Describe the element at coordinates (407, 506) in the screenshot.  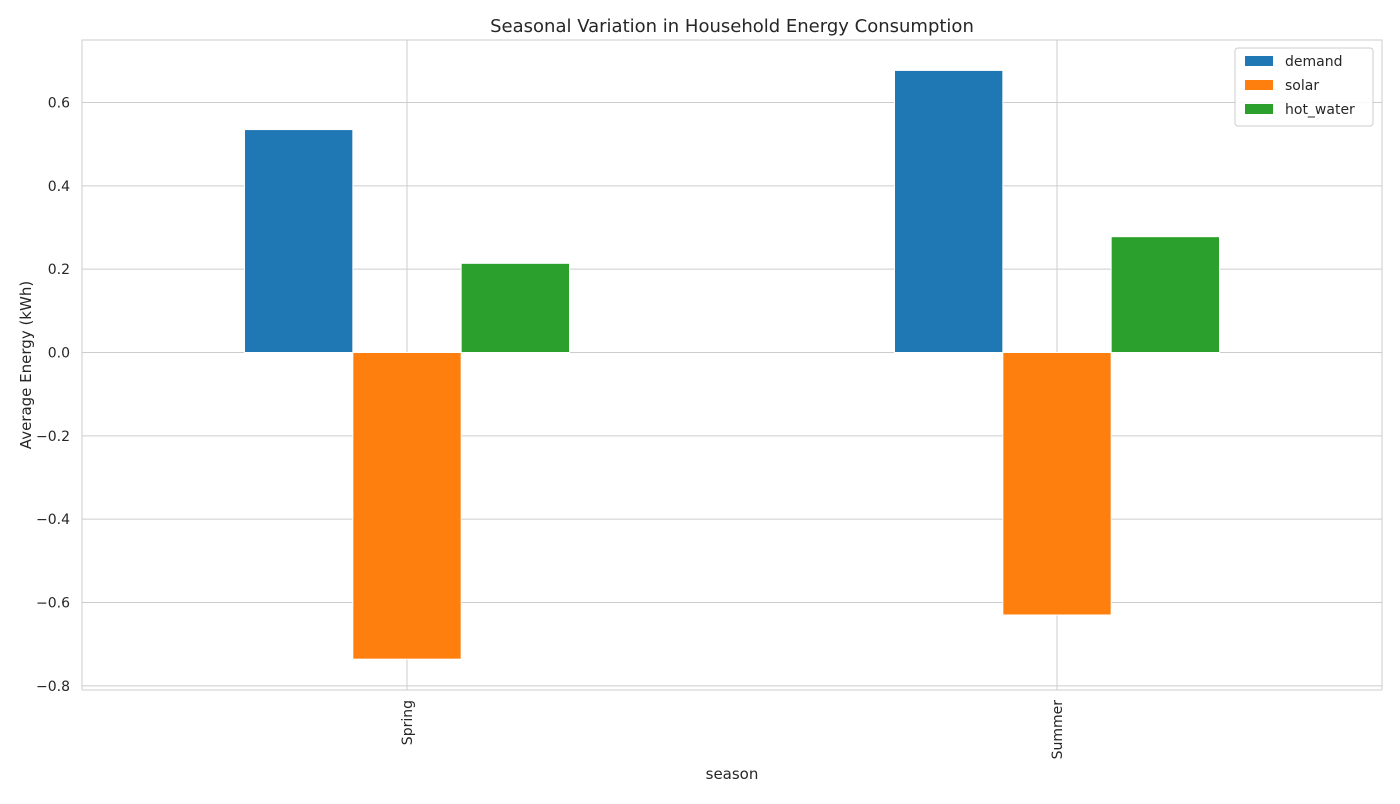
I see `bar-solar-spring` at that location.